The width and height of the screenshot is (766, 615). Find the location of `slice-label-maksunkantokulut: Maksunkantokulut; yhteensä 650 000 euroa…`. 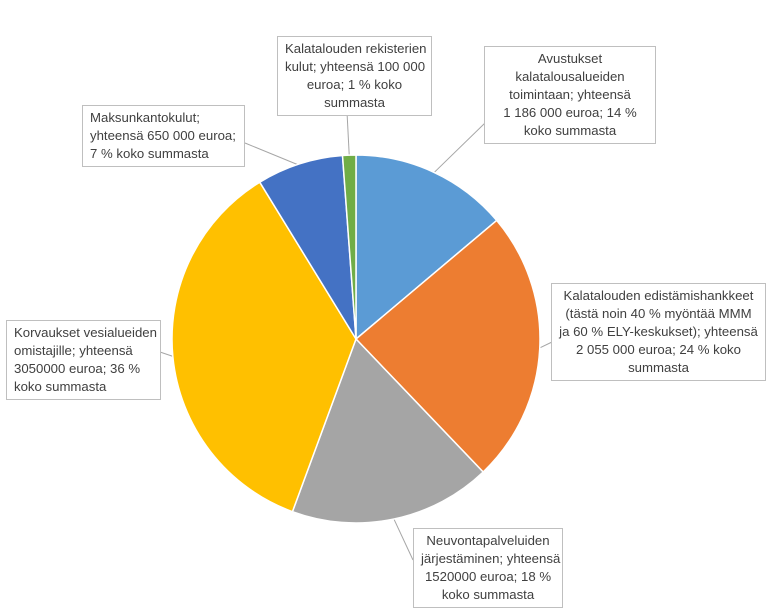

slice-label-maksunkantokulut: Maksunkantokulut; yhteensä 650 000 euroa… is located at coordinates (163, 136).